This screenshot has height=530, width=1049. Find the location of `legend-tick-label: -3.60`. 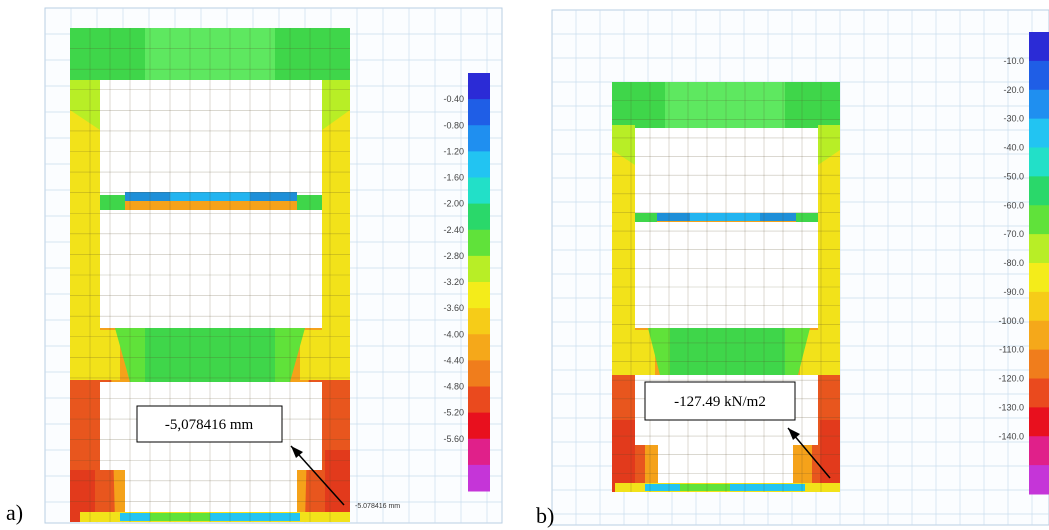

legend-tick-label: -3.60 is located at coordinates (453, 308).